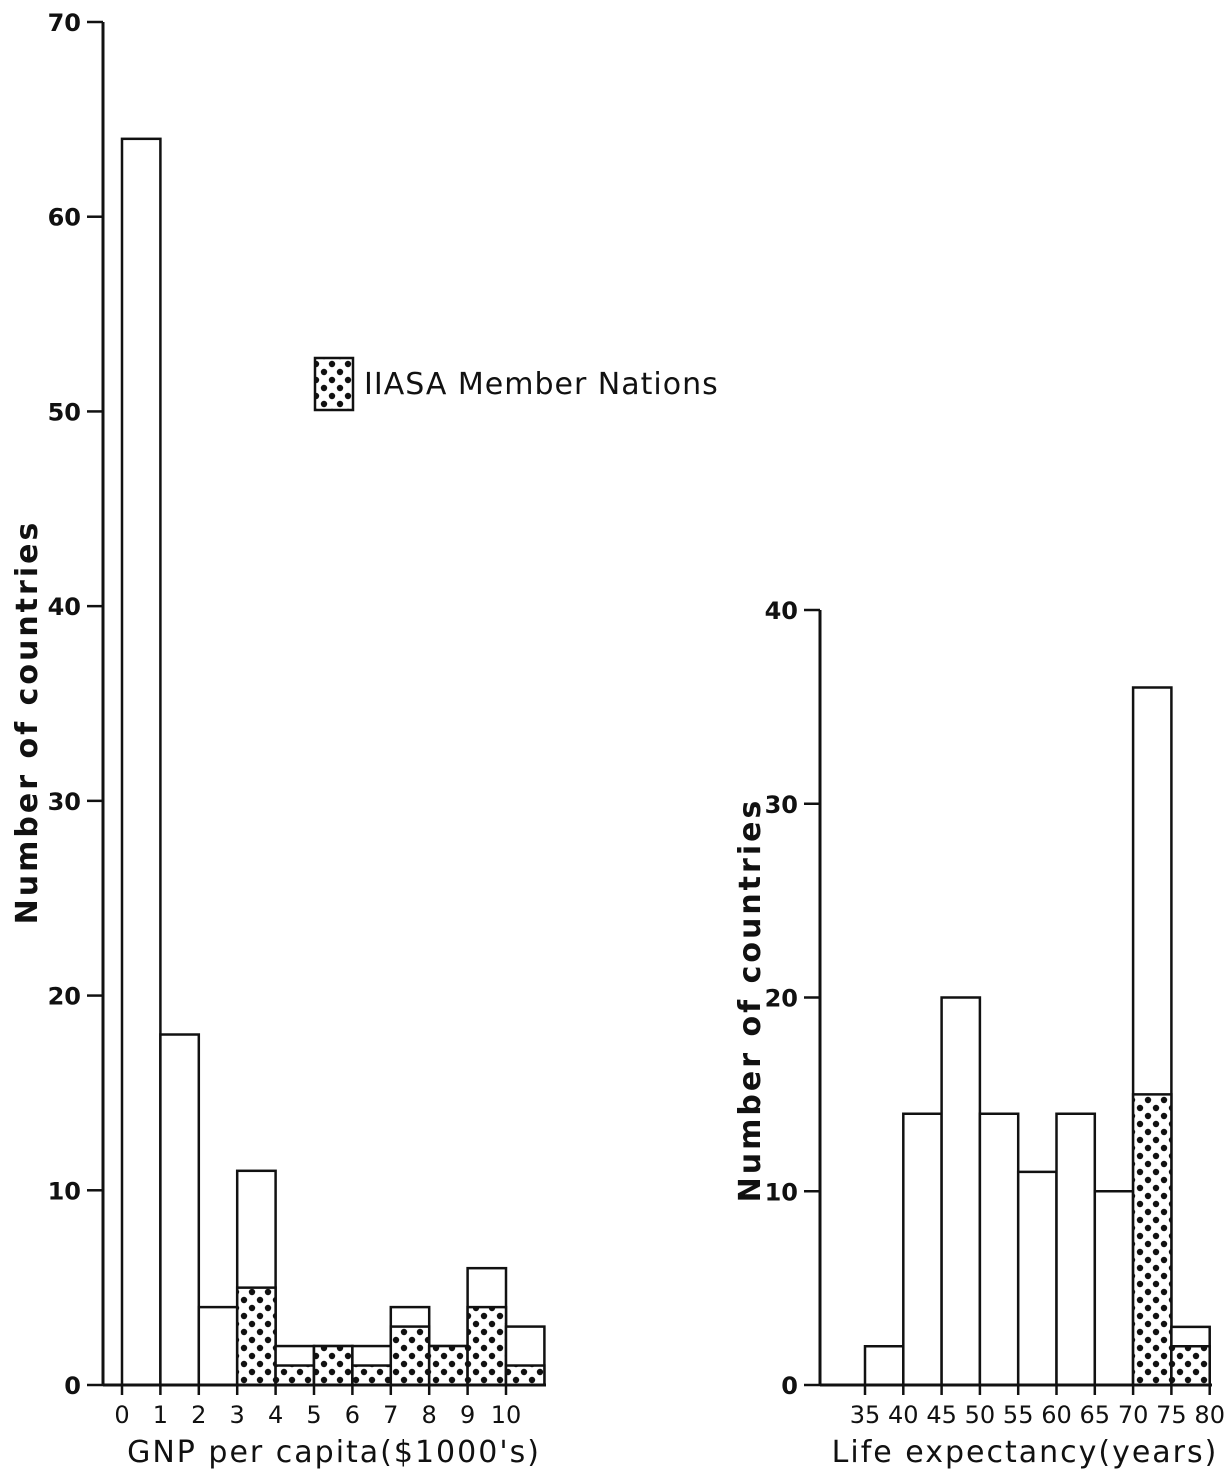  What do you see at coordinates (198, 1415) in the screenshot?
I see `gnp-x-tick-label: 2` at bounding box center [198, 1415].